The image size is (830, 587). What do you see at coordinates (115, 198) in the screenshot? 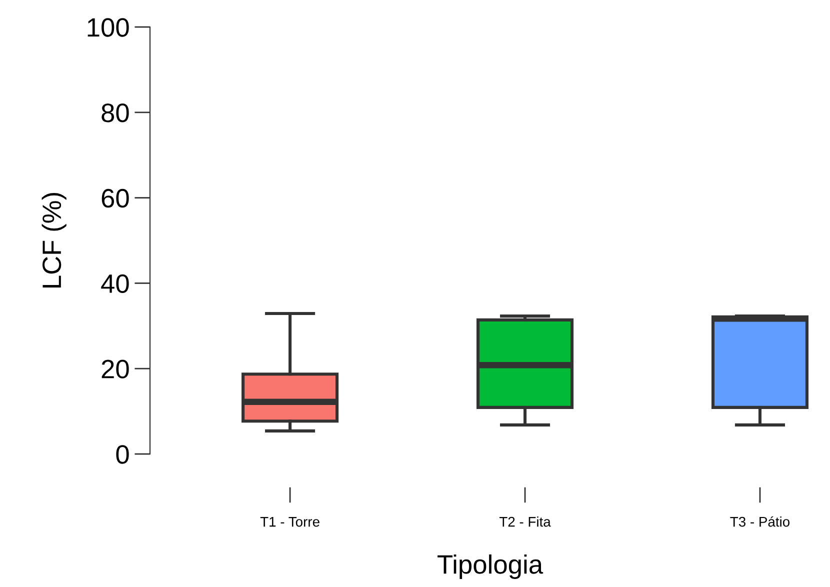
I see `y-tick-label: 60` at bounding box center [115, 198].